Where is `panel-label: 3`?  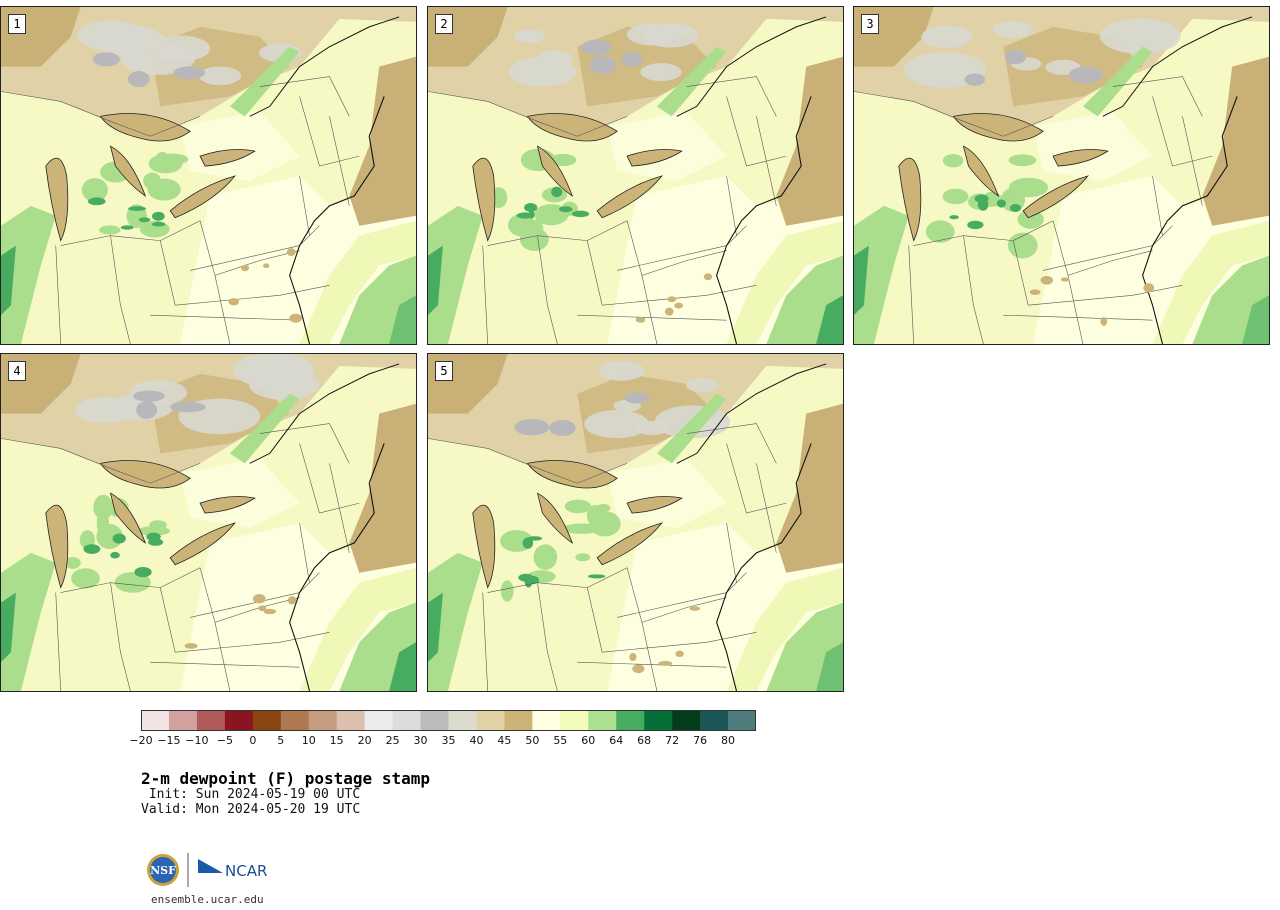
panel-label: 3 is located at coordinates (870, 24).